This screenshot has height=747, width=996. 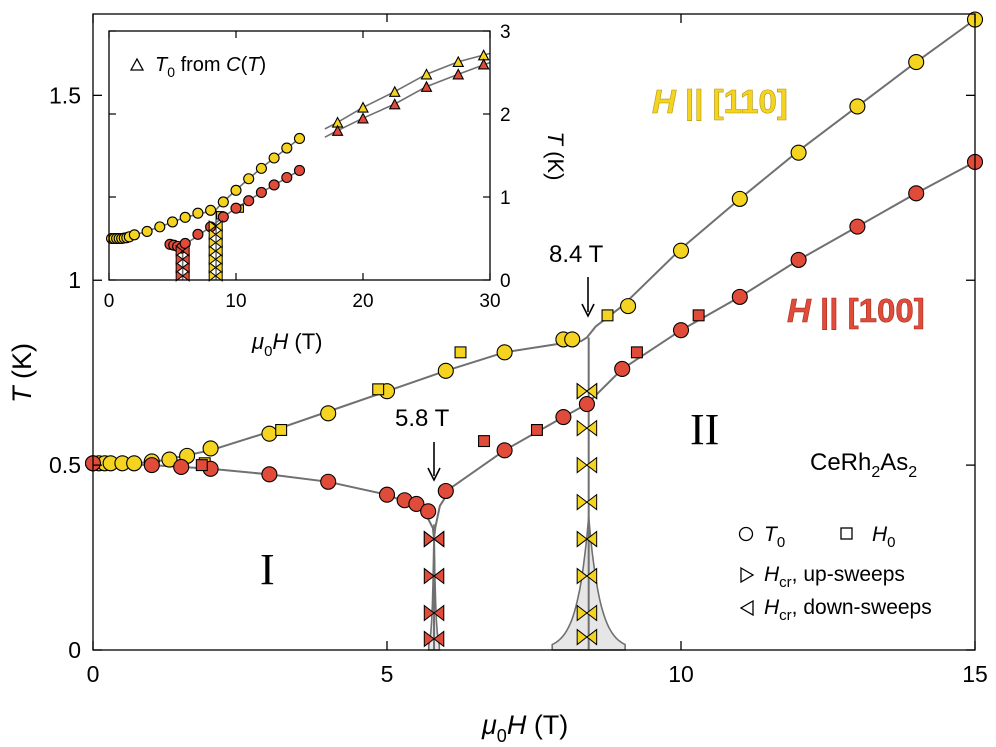 I want to click on y-tick-label: 1.5, so click(x=65, y=95).